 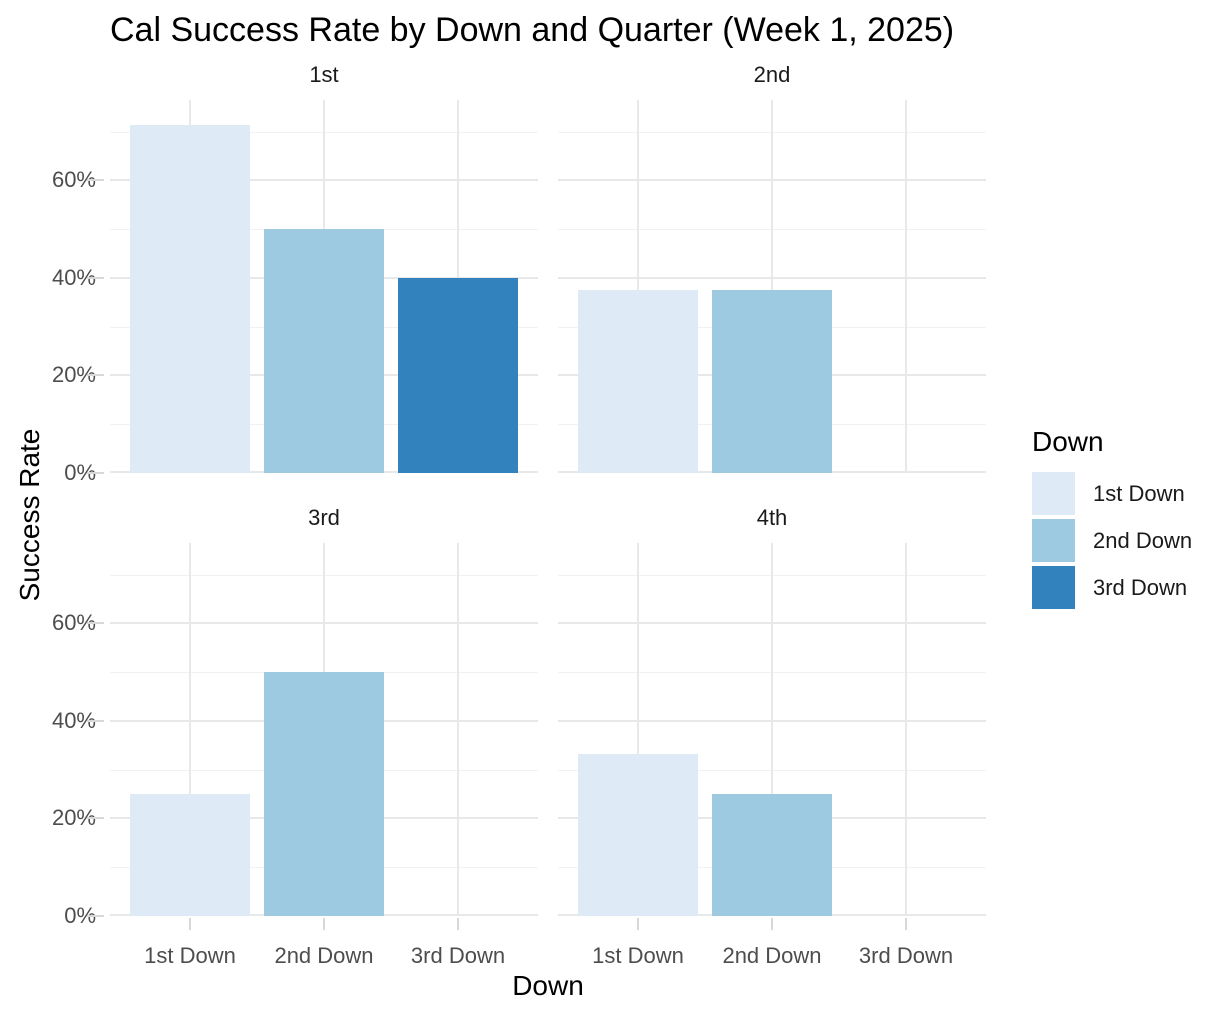 What do you see at coordinates (772, 517) in the screenshot?
I see `facet-strip-label-4th: 4th` at bounding box center [772, 517].